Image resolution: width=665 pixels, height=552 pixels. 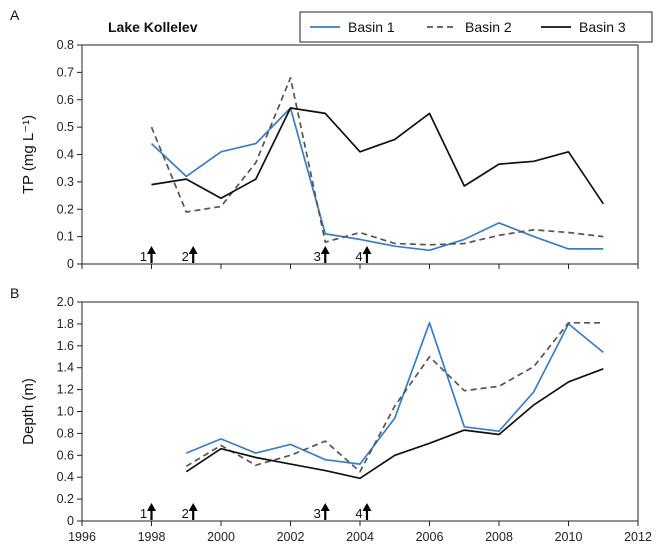 I want to click on legend: Basin 1 Basin 2 Basin 3, so click(x=476, y=27).